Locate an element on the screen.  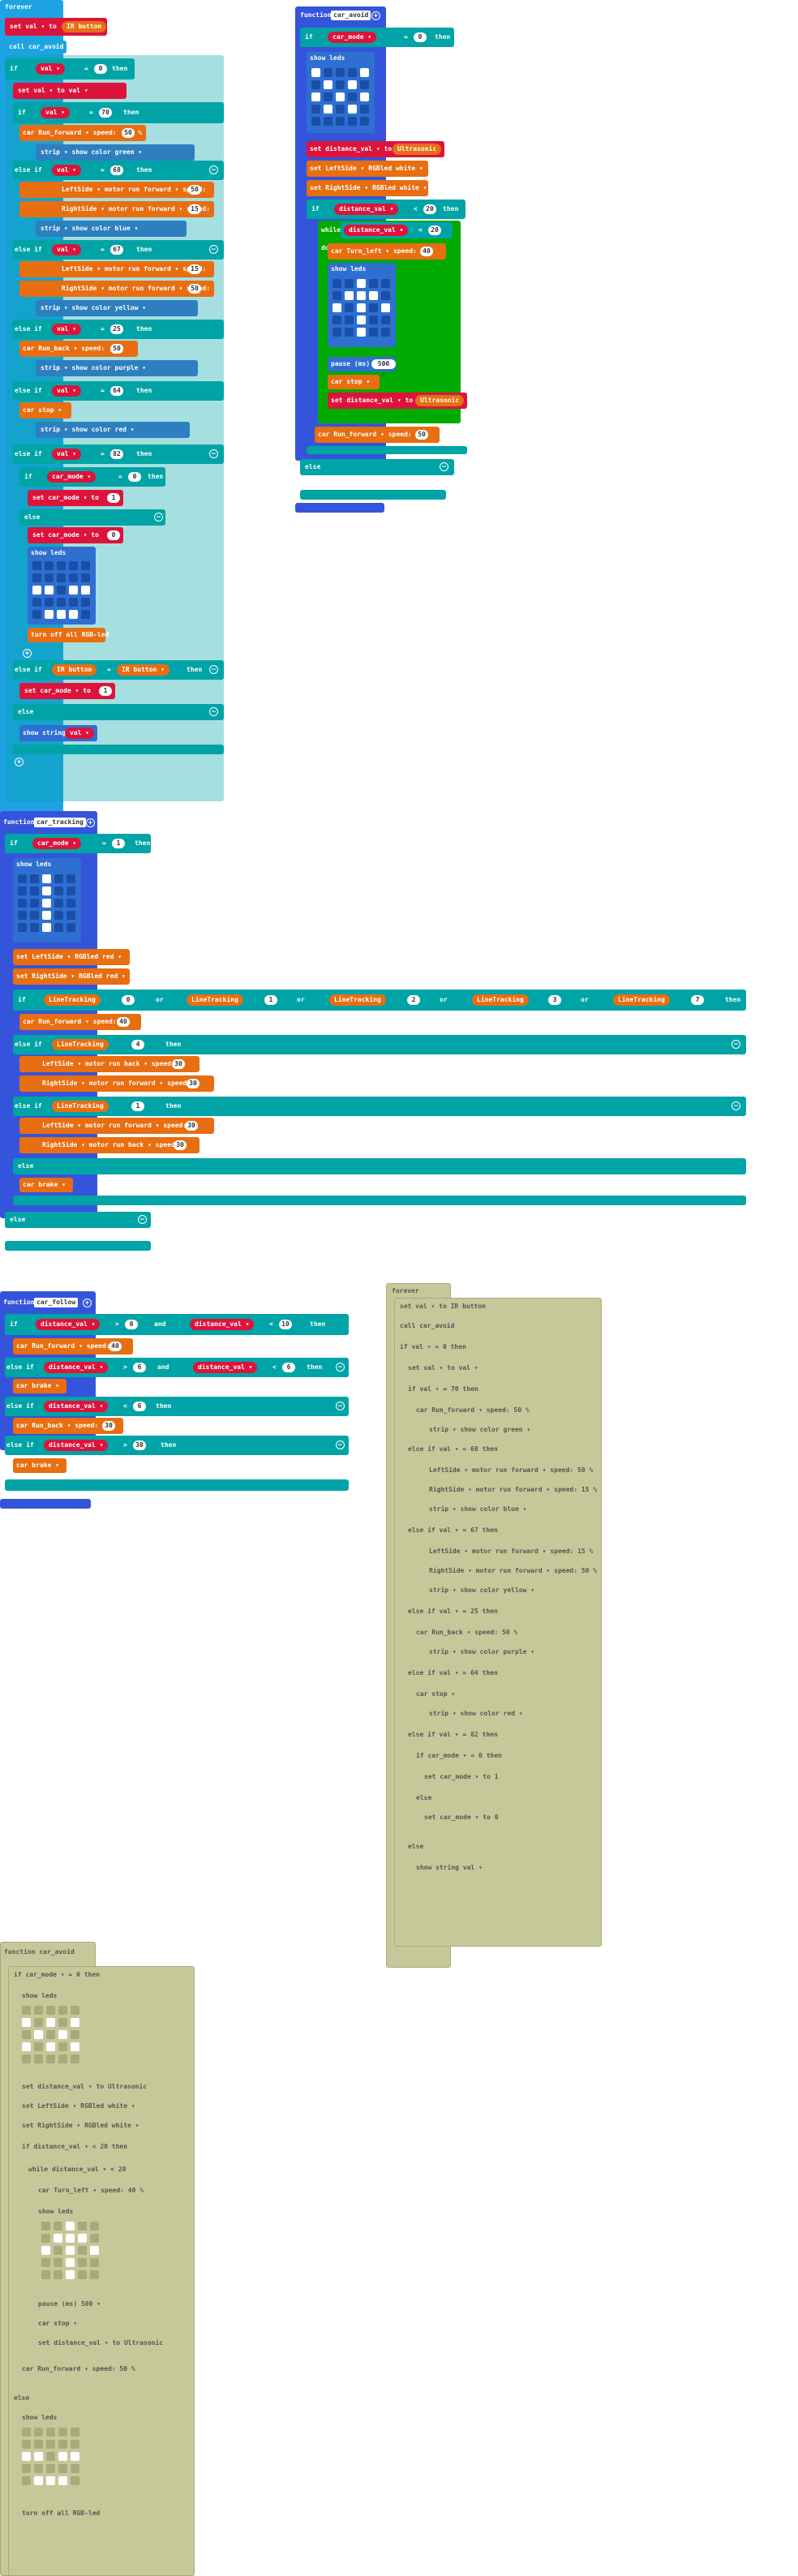
value-64: 64 is located at coordinates (117, 391).